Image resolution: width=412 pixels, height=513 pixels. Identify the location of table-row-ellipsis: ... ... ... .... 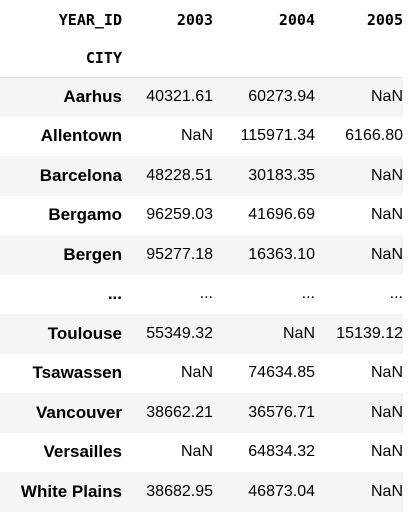
(201, 295).